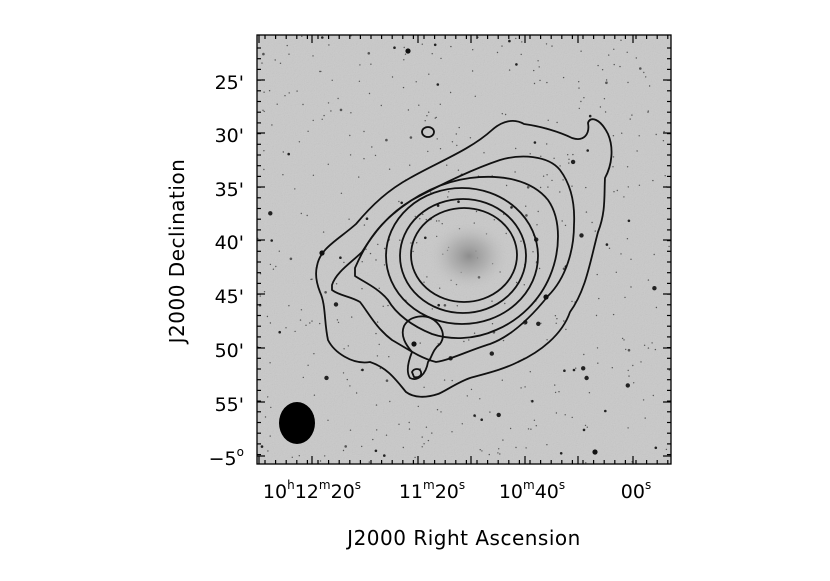 This screenshot has width=830, height=581. I want to click on y-tick-label: 55', so click(229, 405).